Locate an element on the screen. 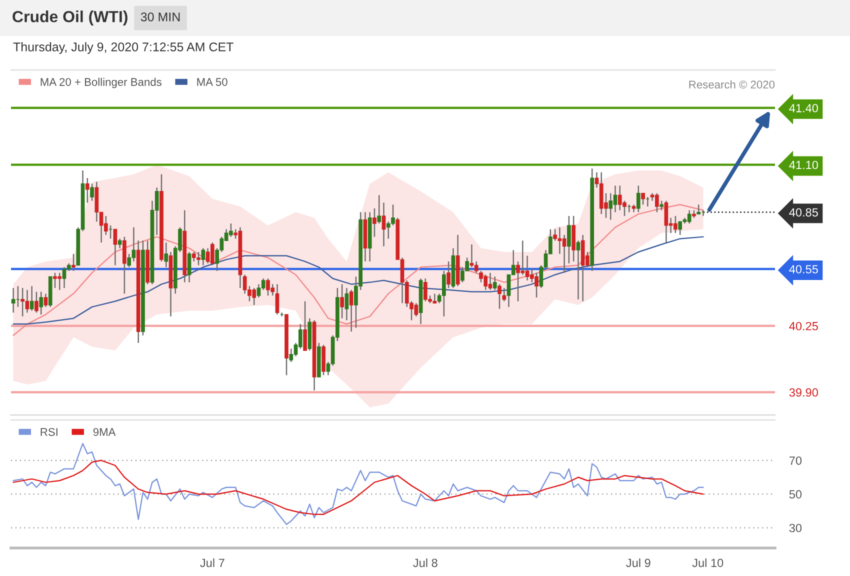 Image resolution: width=850 pixels, height=576 pixels. annotation: Research © 2020 is located at coordinates (732, 84).